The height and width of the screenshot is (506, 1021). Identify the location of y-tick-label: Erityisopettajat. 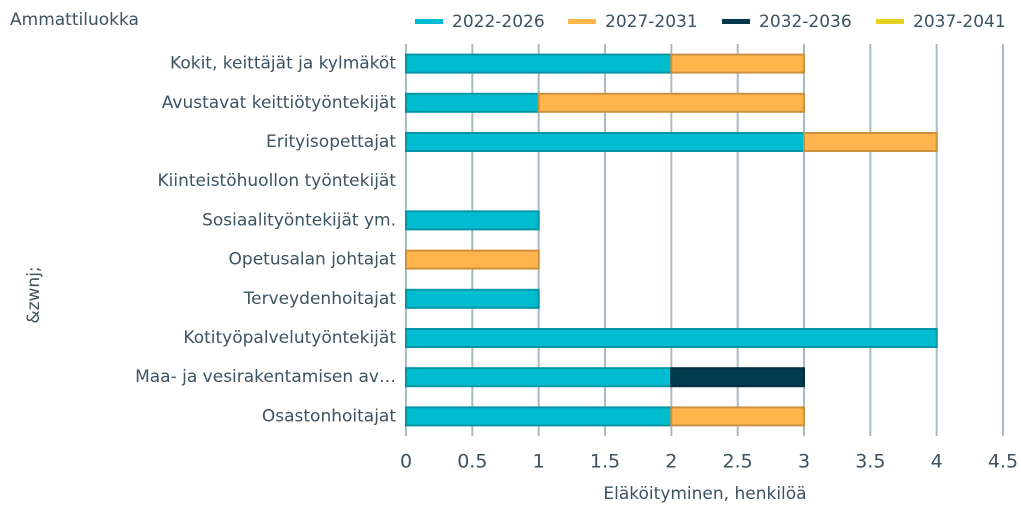
(331, 142).